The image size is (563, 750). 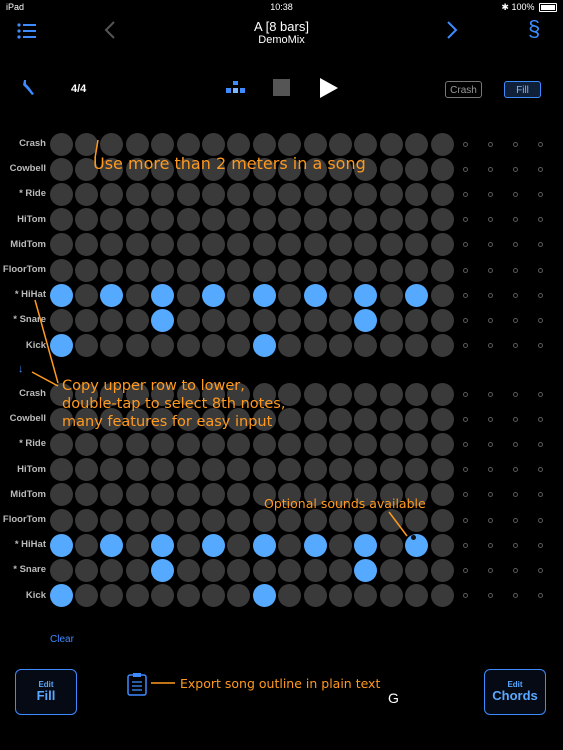 What do you see at coordinates (32, 393) in the screenshot?
I see `row-label: Crash` at bounding box center [32, 393].